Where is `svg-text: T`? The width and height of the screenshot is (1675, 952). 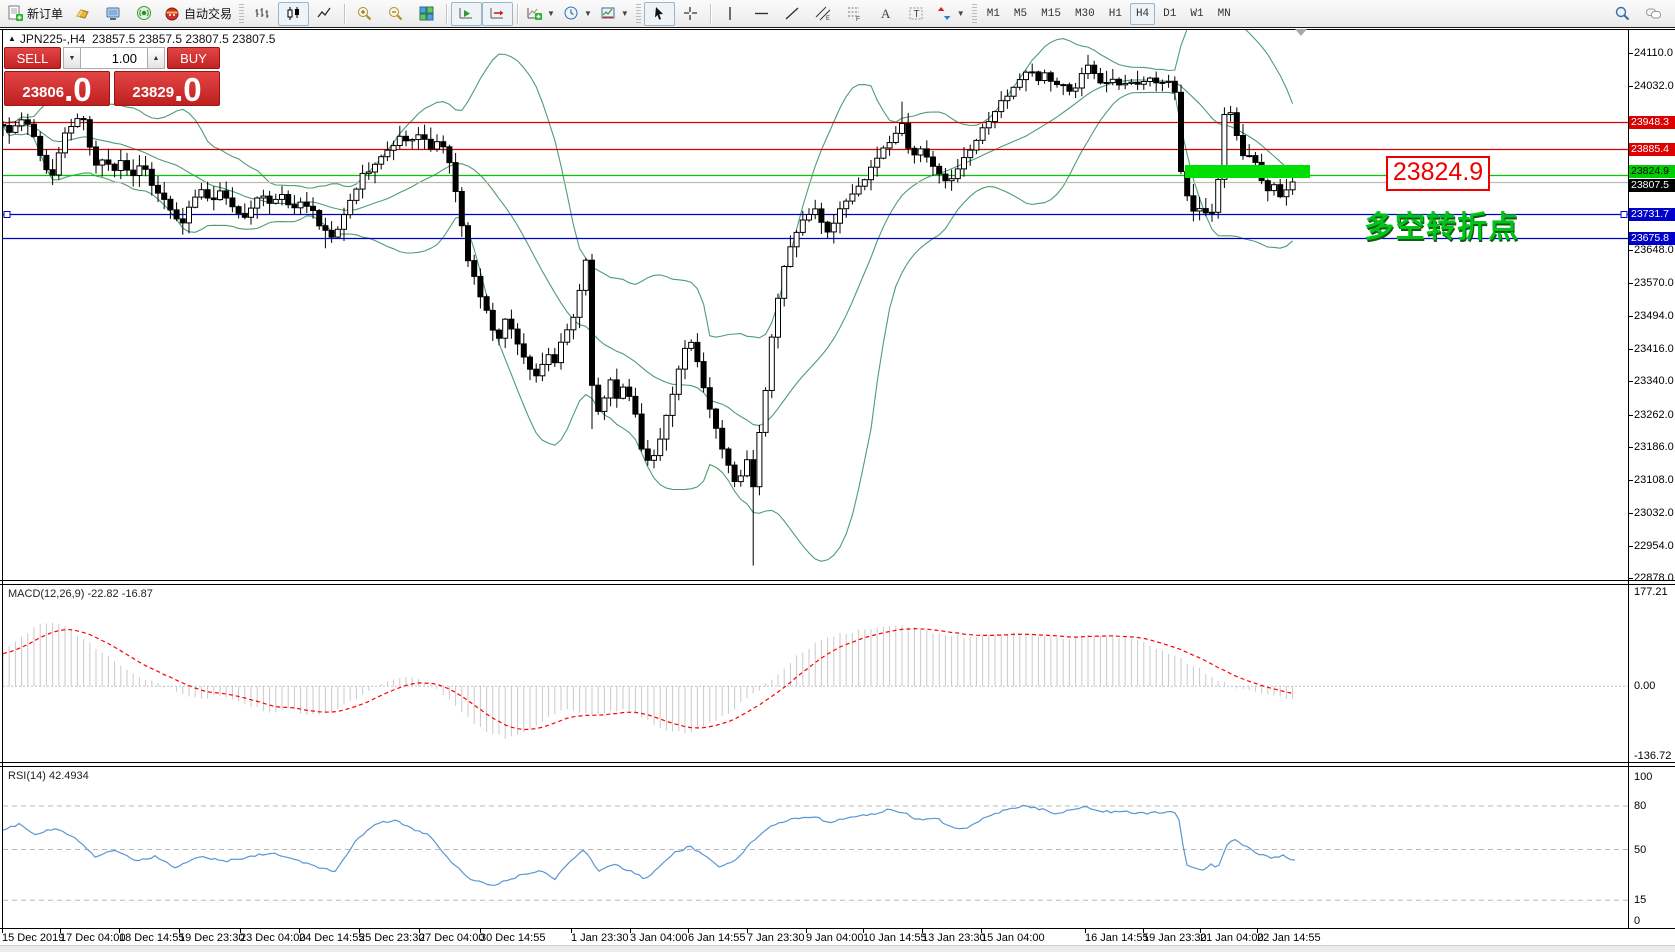
svg-text: T is located at coordinates (916, 14).